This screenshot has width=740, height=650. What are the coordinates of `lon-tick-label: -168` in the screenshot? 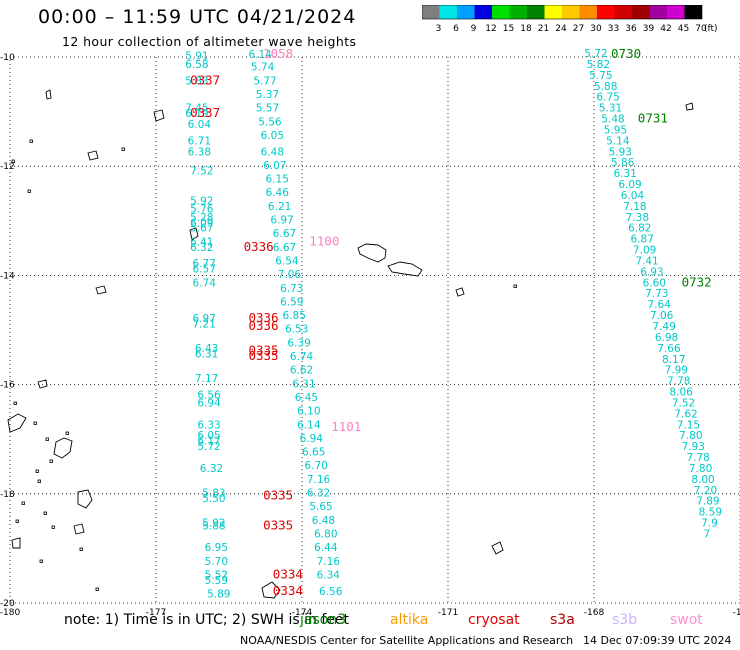 It's located at (594, 613).